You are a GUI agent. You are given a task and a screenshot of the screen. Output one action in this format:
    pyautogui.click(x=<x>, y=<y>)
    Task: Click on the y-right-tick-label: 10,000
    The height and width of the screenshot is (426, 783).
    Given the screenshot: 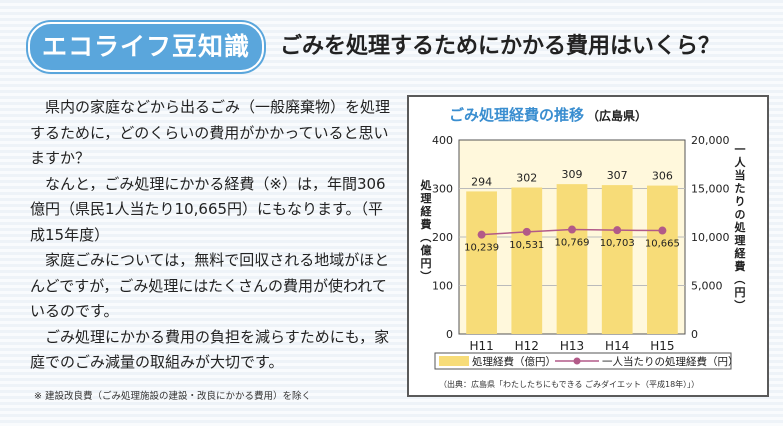 What is the action you would take?
    pyautogui.click(x=710, y=237)
    